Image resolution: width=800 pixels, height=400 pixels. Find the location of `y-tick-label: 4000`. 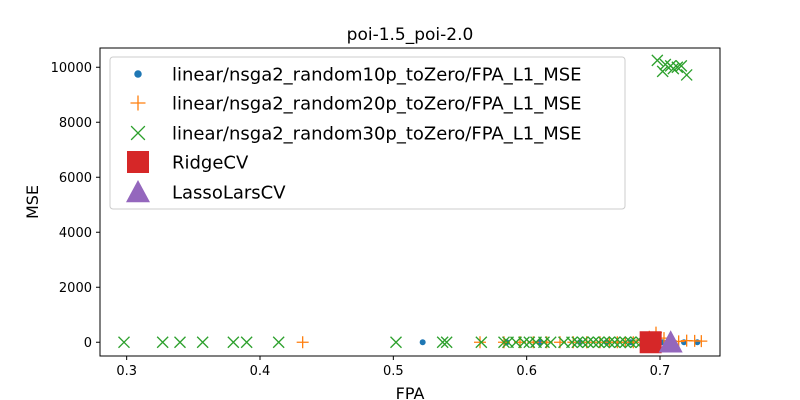

y-tick-label: 4000 is located at coordinates (75, 233).